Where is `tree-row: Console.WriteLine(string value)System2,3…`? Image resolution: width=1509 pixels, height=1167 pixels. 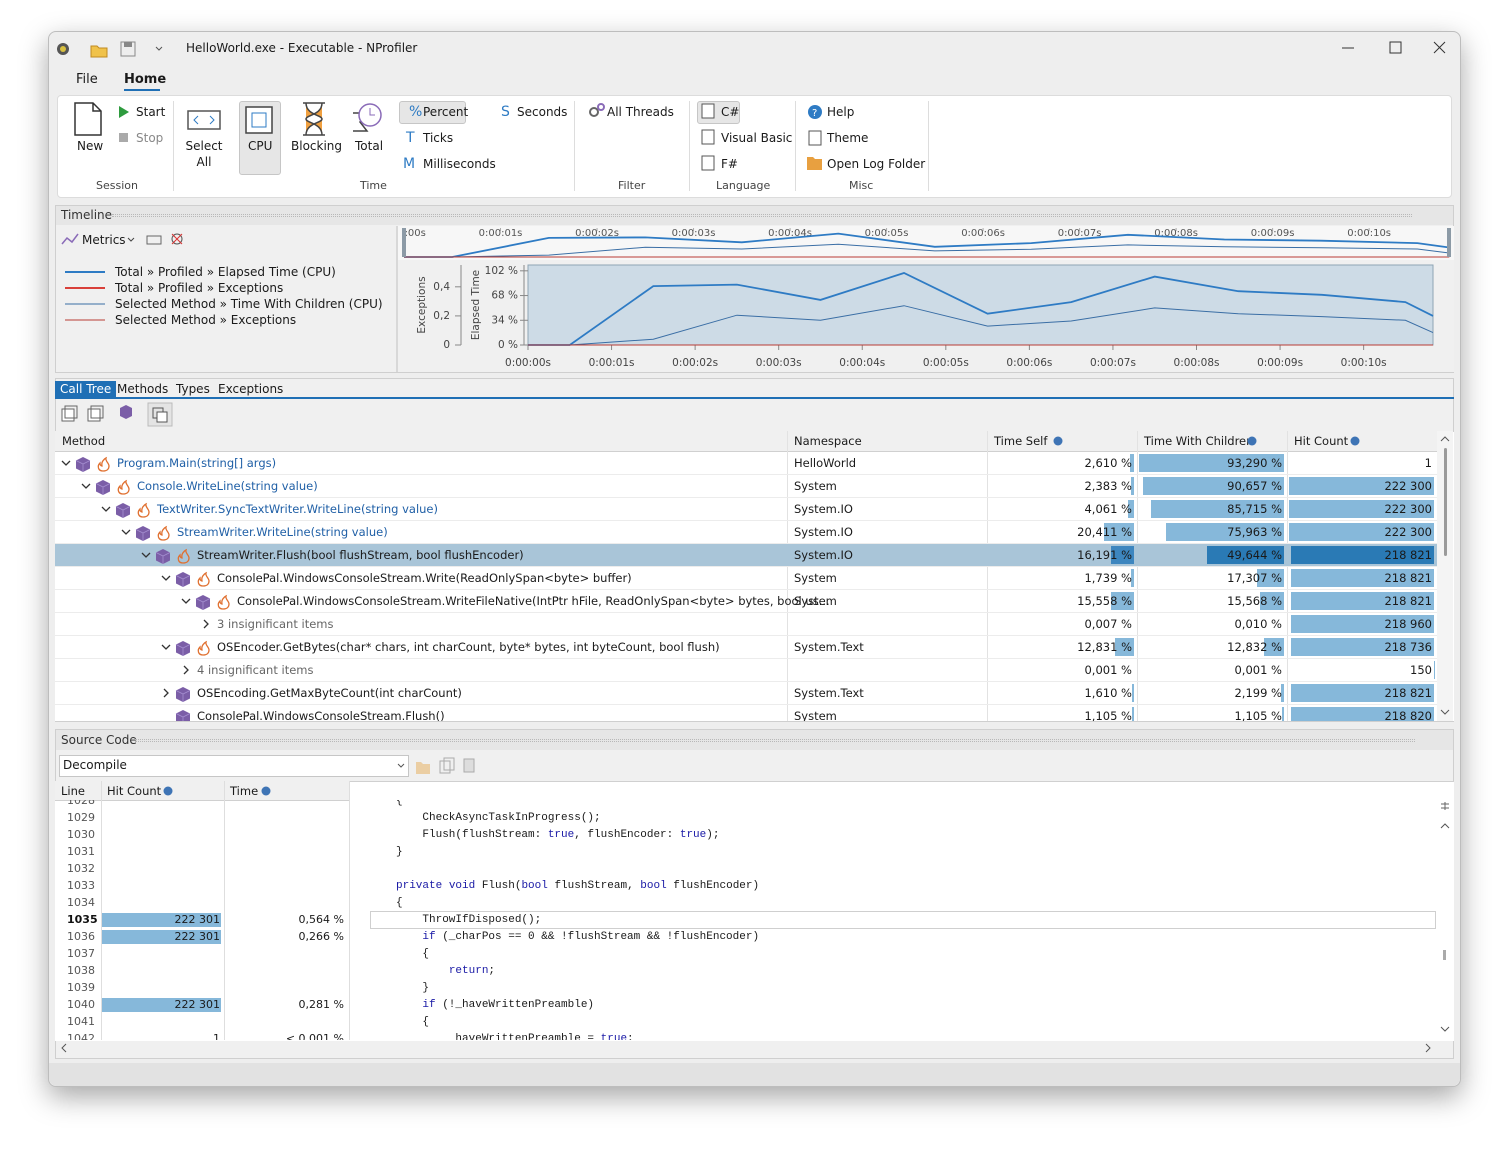
tree-row: Console.WriteLine(string value)System2,3… is located at coordinates (746, 486).